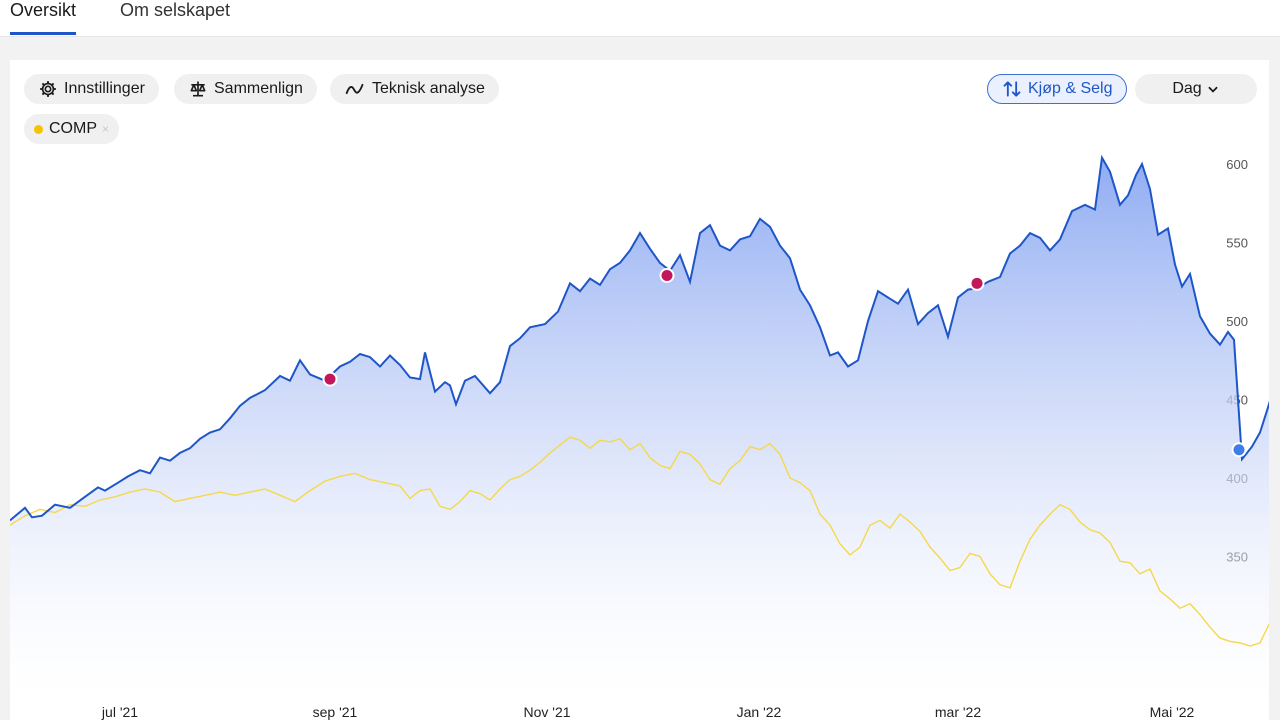  What do you see at coordinates (106, 129) in the screenshot?
I see `close-icon: ×` at bounding box center [106, 129].